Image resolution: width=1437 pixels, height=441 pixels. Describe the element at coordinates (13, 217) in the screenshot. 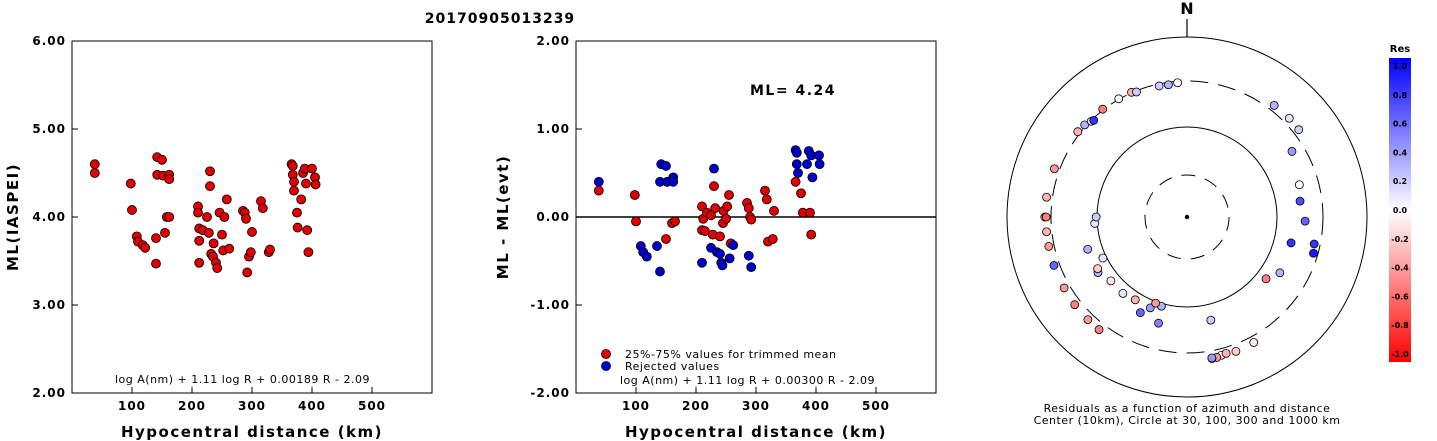

I see `y-axis-label: ML(IASPEI)` at that location.